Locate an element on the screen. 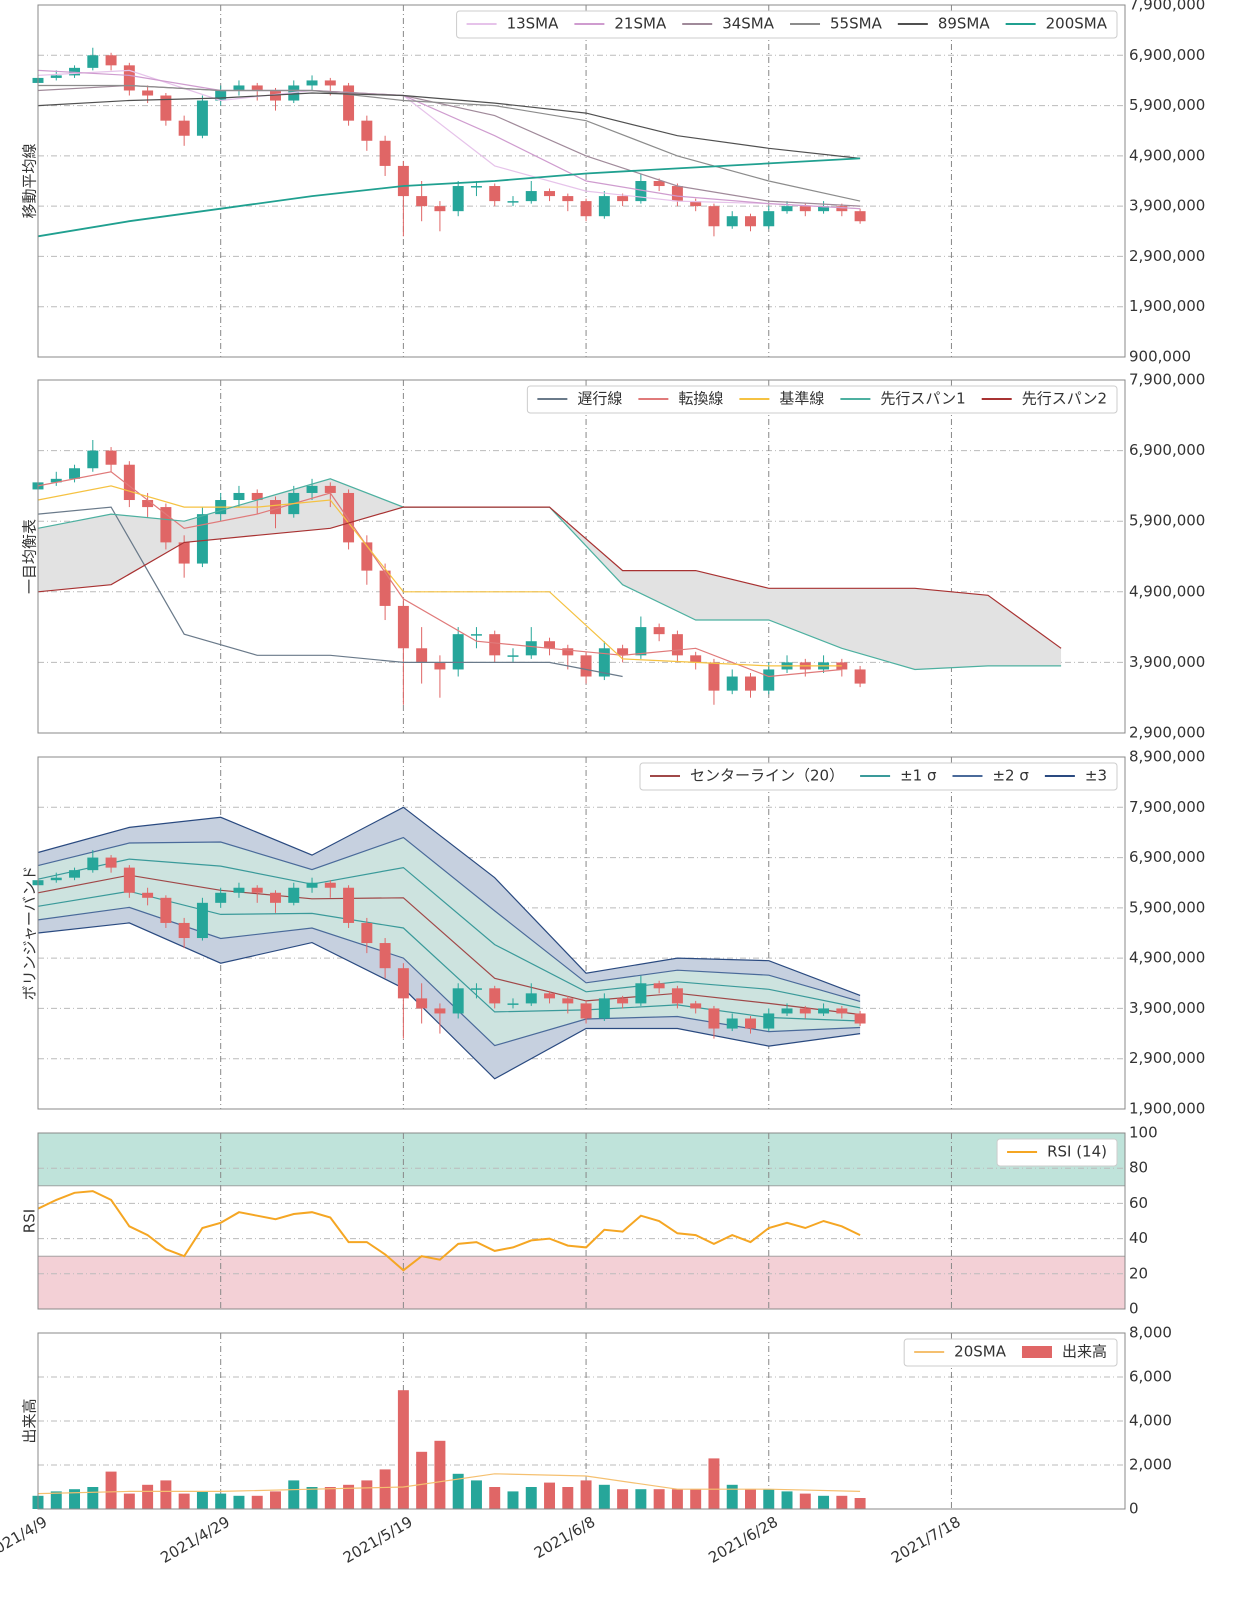 Image resolution: width=1234 pixels, height=1604 pixels. legend-label: 34SMA is located at coordinates (748, 24).